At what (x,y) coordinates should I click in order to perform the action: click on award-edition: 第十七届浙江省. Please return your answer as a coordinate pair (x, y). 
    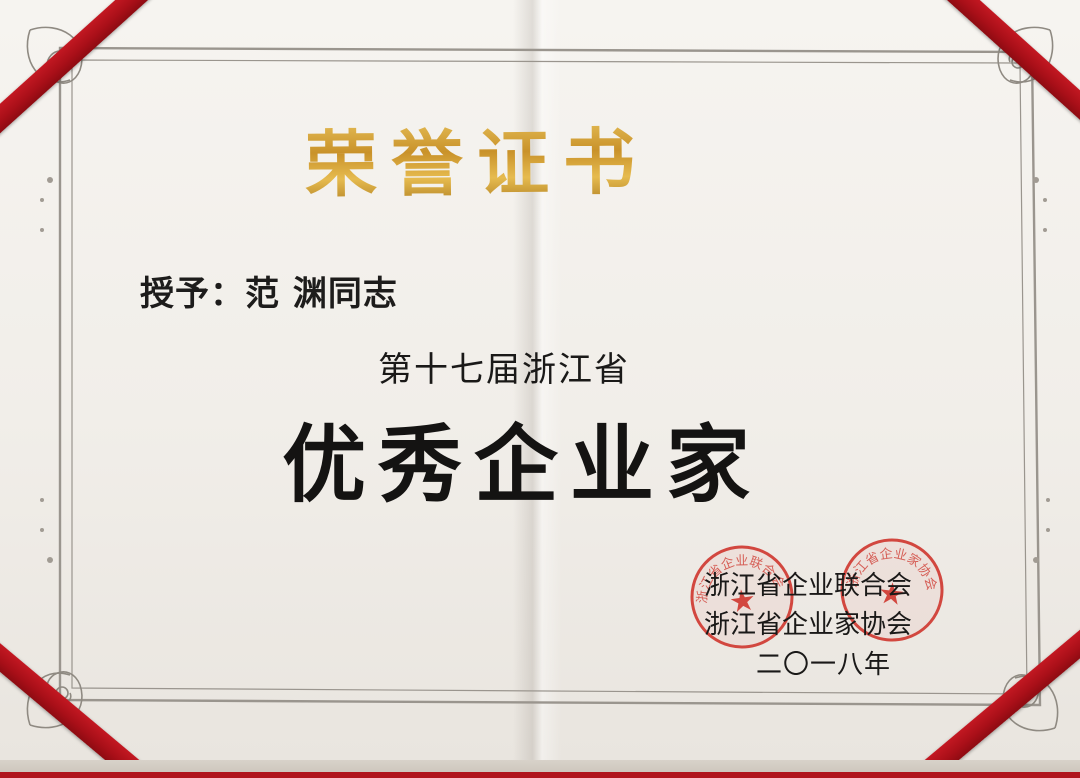
    Looking at the image, I should click on (504, 370).